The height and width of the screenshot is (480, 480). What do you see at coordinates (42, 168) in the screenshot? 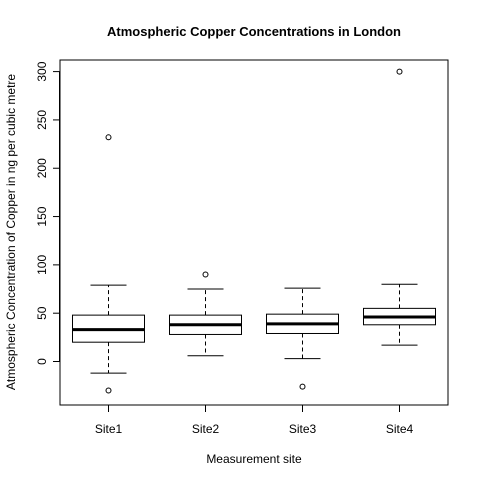
I see `y-tick-label: 200` at bounding box center [42, 168].